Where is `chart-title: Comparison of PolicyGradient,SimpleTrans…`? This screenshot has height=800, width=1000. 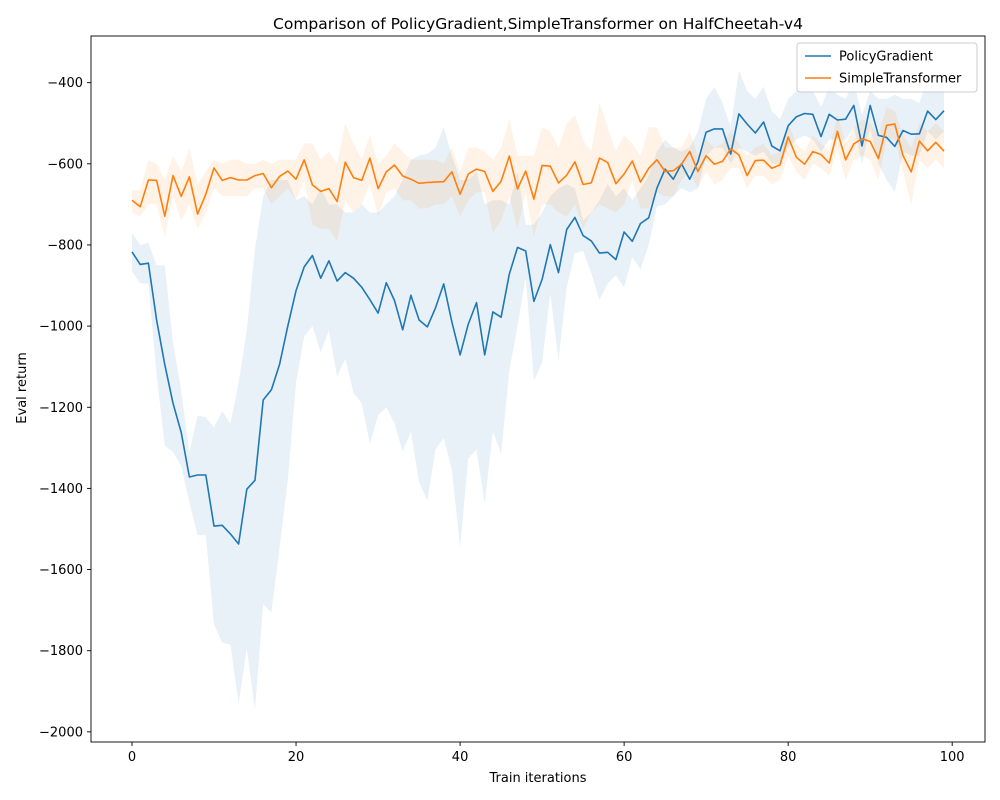 chart-title: Comparison of PolicyGradient,SimpleTrans… is located at coordinates (538, 24).